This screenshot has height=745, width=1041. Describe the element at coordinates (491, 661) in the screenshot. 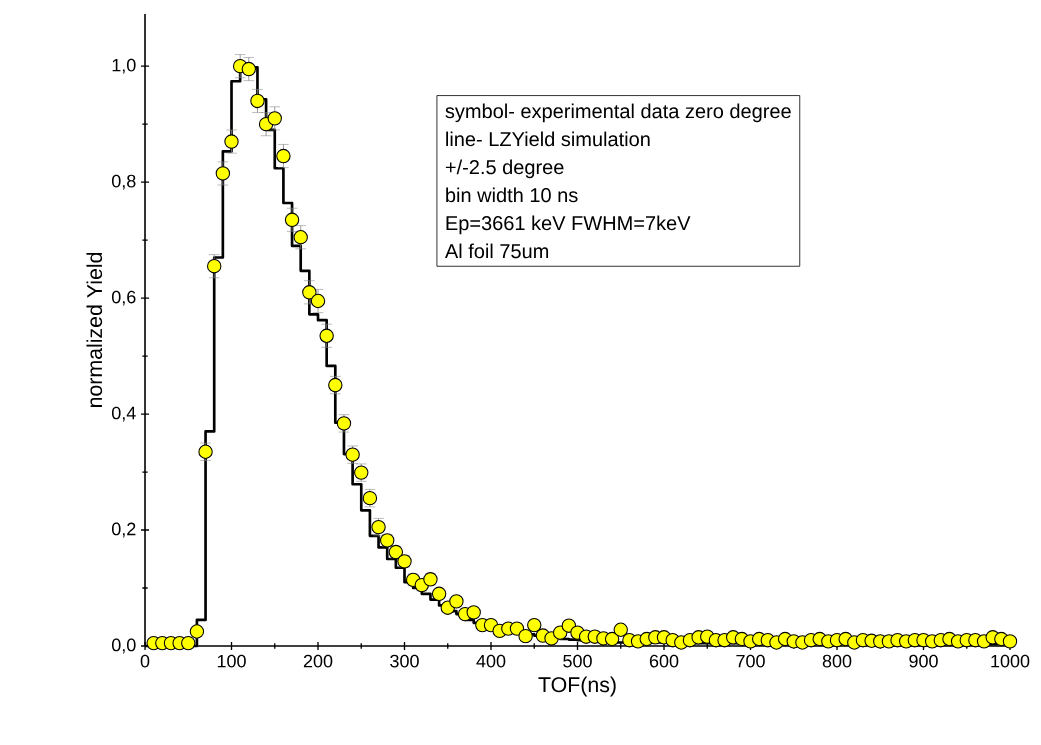

I see `x-tick-label: 400` at that location.